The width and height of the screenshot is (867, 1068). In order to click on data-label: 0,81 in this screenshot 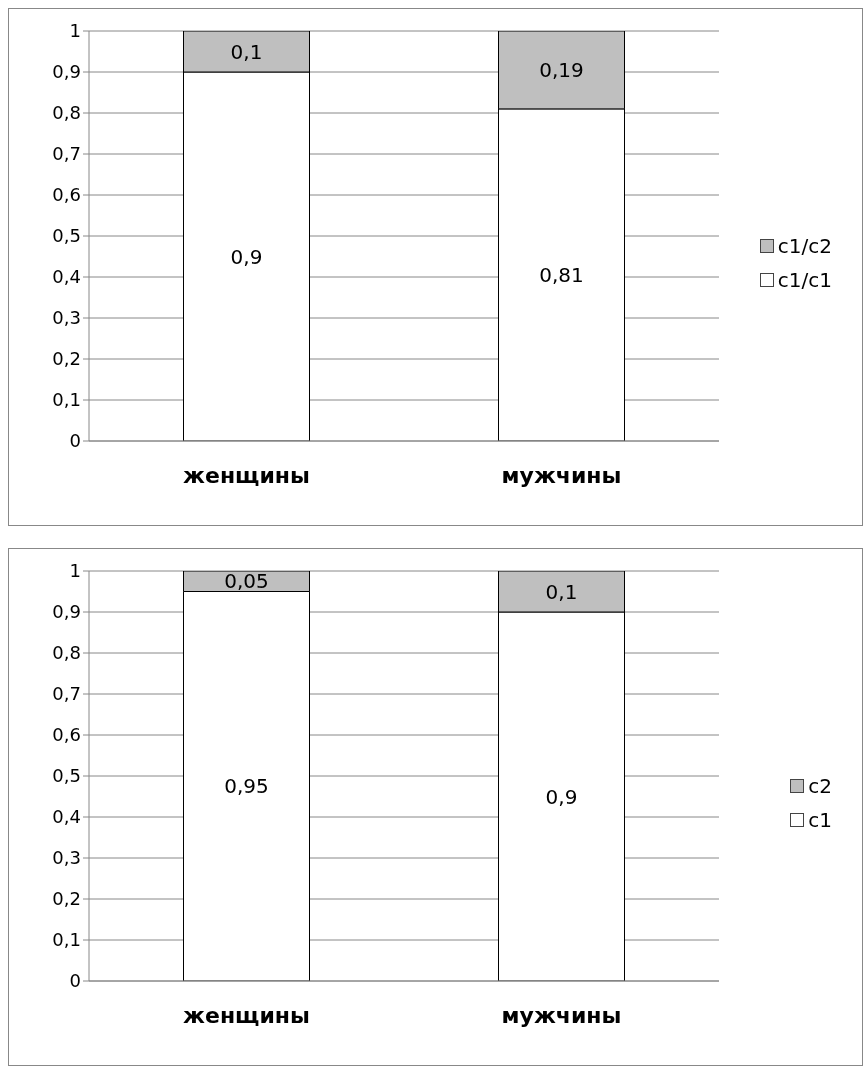, I will do `click(561, 275)`.